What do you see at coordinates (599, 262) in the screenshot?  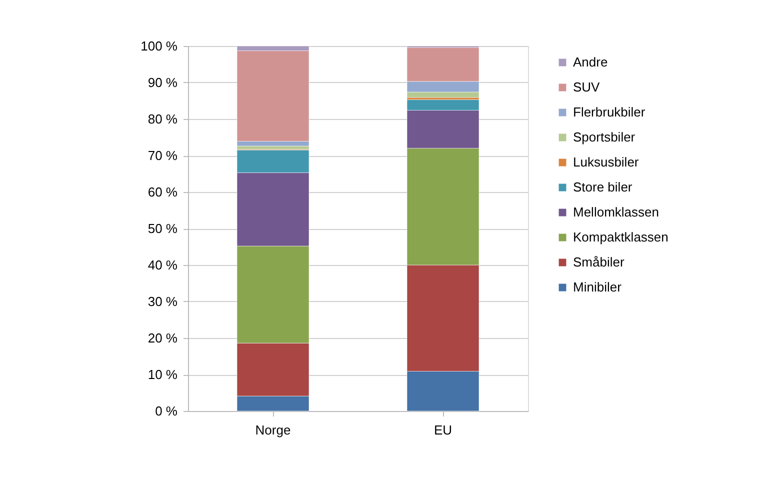 I see `legend-label: Småbiler` at bounding box center [599, 262].